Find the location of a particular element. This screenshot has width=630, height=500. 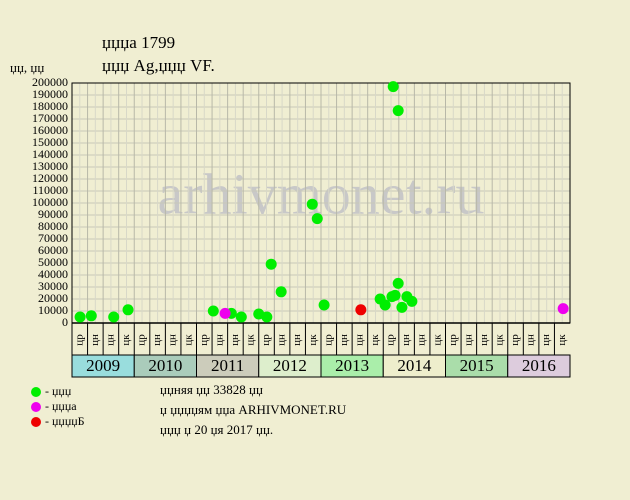

y-tick-label: 60000 is located at coordinates (53, 250).